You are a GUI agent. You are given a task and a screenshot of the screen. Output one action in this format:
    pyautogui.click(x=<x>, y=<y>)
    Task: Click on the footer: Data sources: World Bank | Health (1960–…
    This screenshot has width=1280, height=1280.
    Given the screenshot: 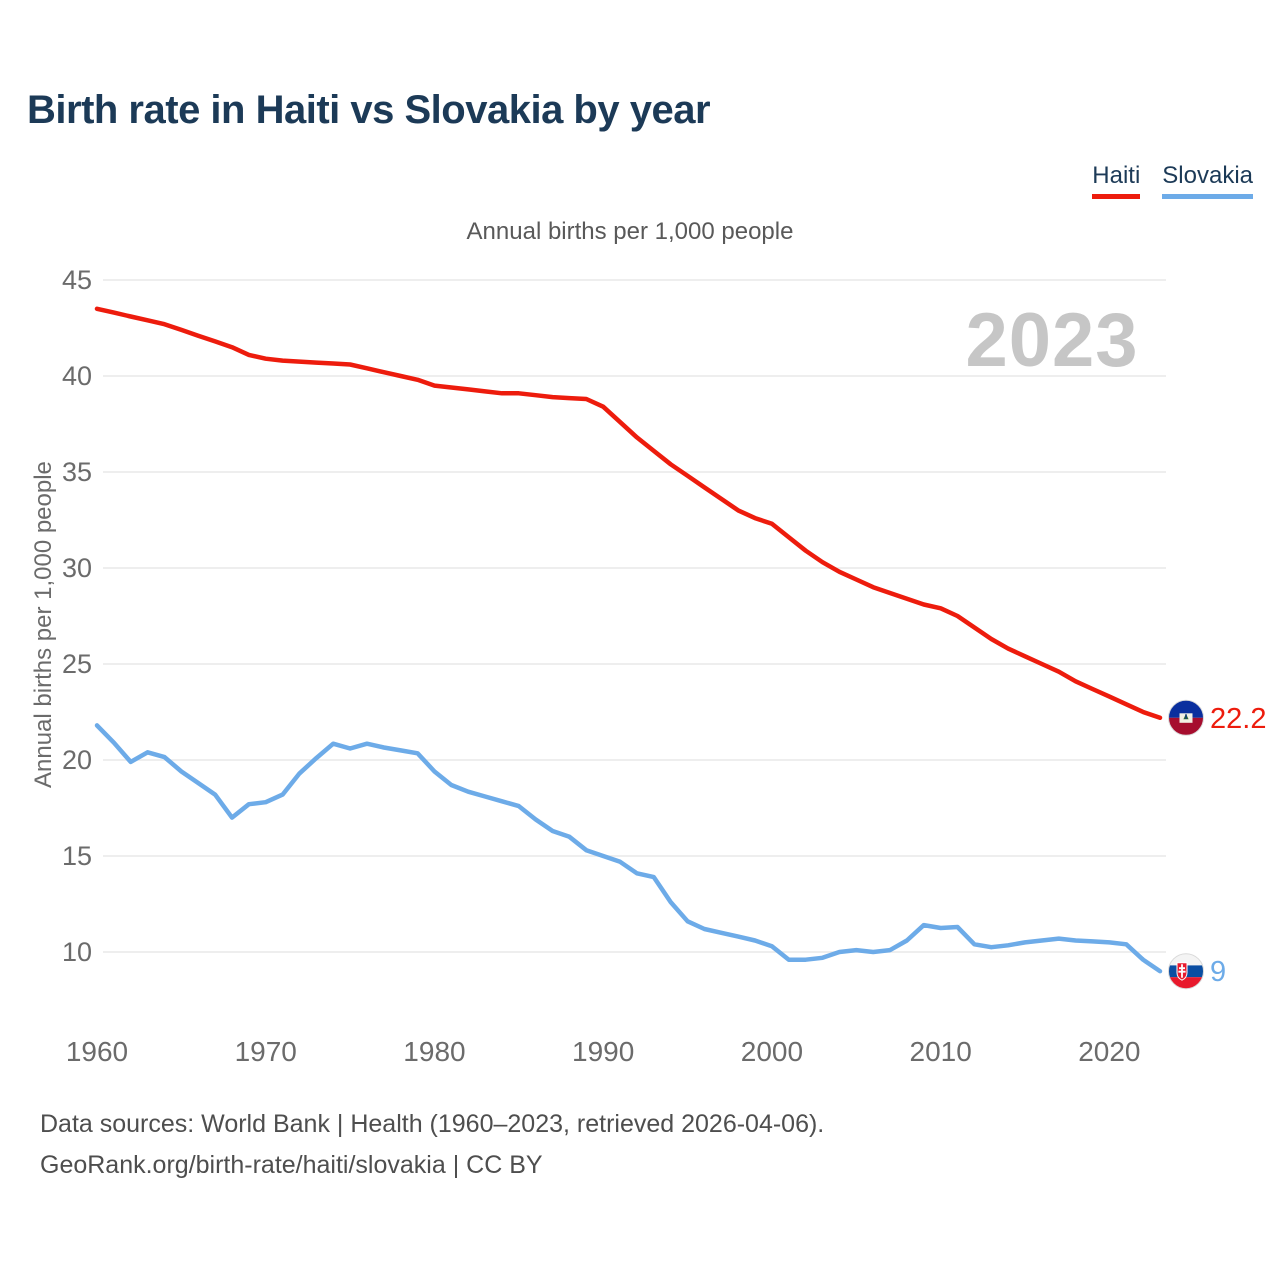 What is the action you would take?
    pyautogui.click(x=432, y=1144)
    